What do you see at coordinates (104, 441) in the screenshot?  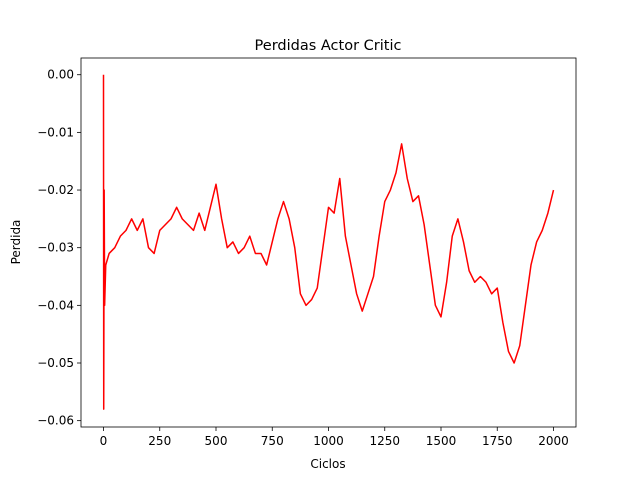 I see `x-tick-label: 0` at bounding box center [104, 441].